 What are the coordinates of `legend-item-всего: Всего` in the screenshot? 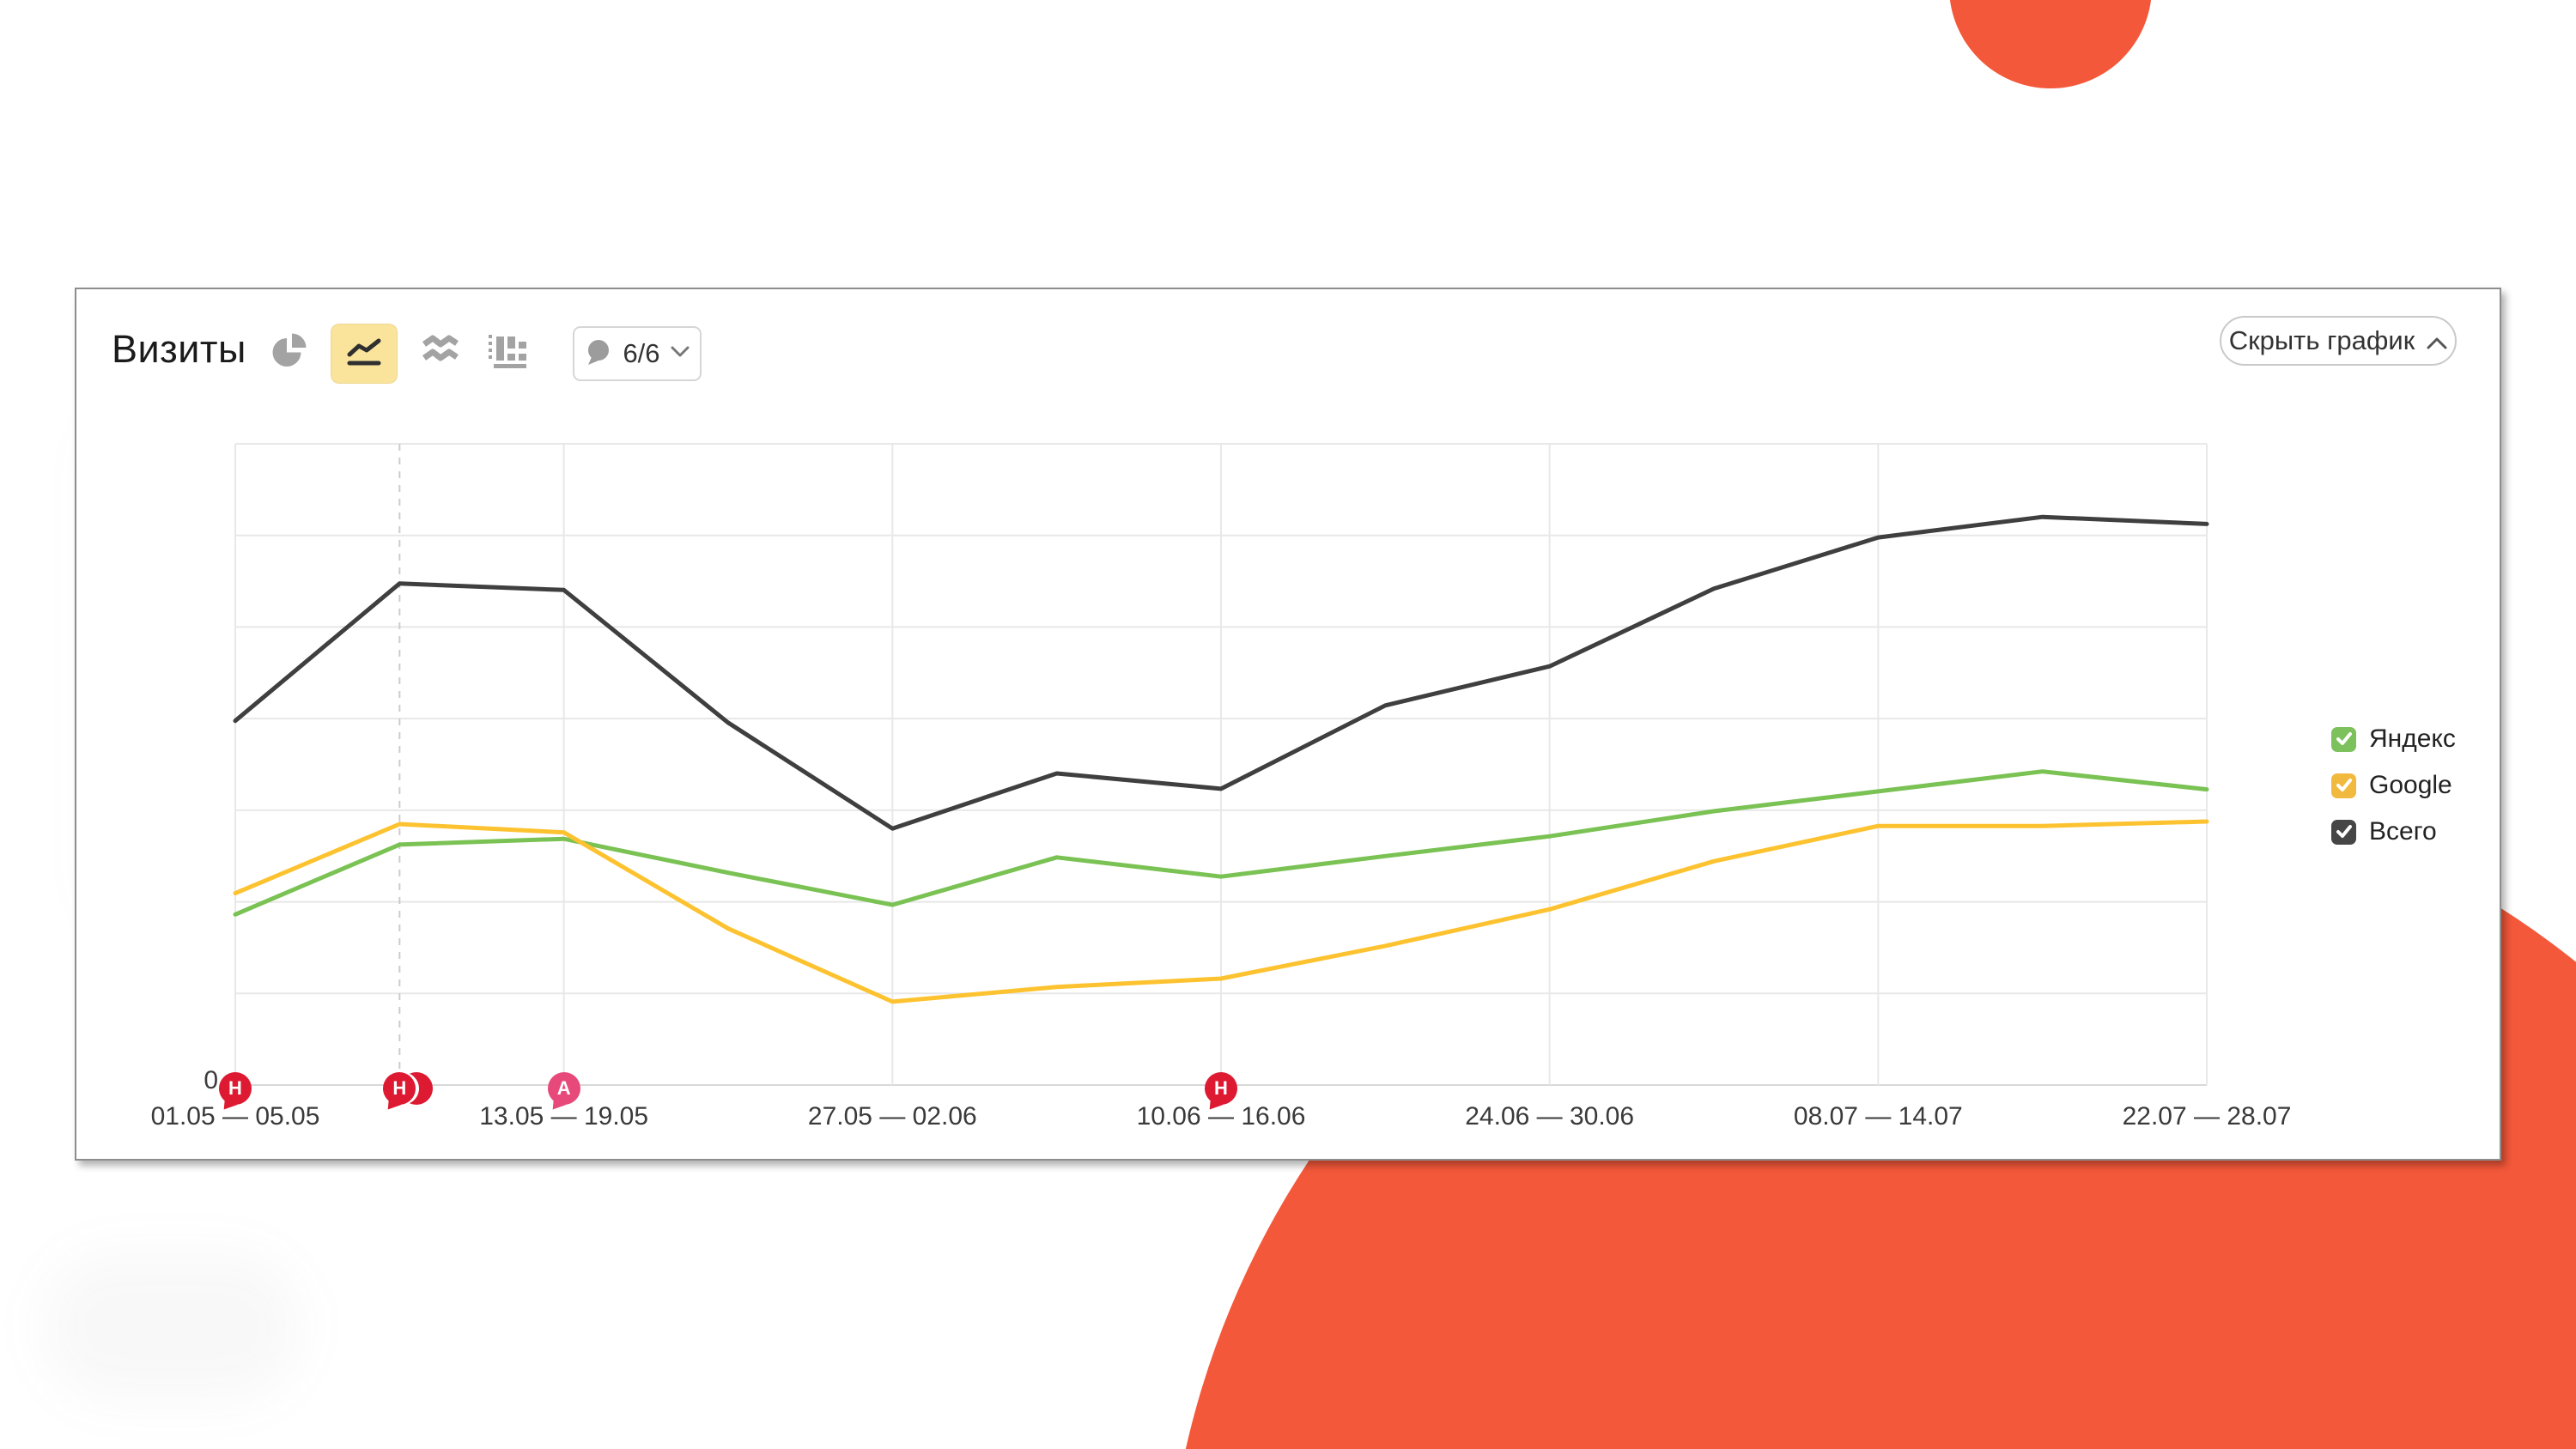 It's located at (2393, 831).